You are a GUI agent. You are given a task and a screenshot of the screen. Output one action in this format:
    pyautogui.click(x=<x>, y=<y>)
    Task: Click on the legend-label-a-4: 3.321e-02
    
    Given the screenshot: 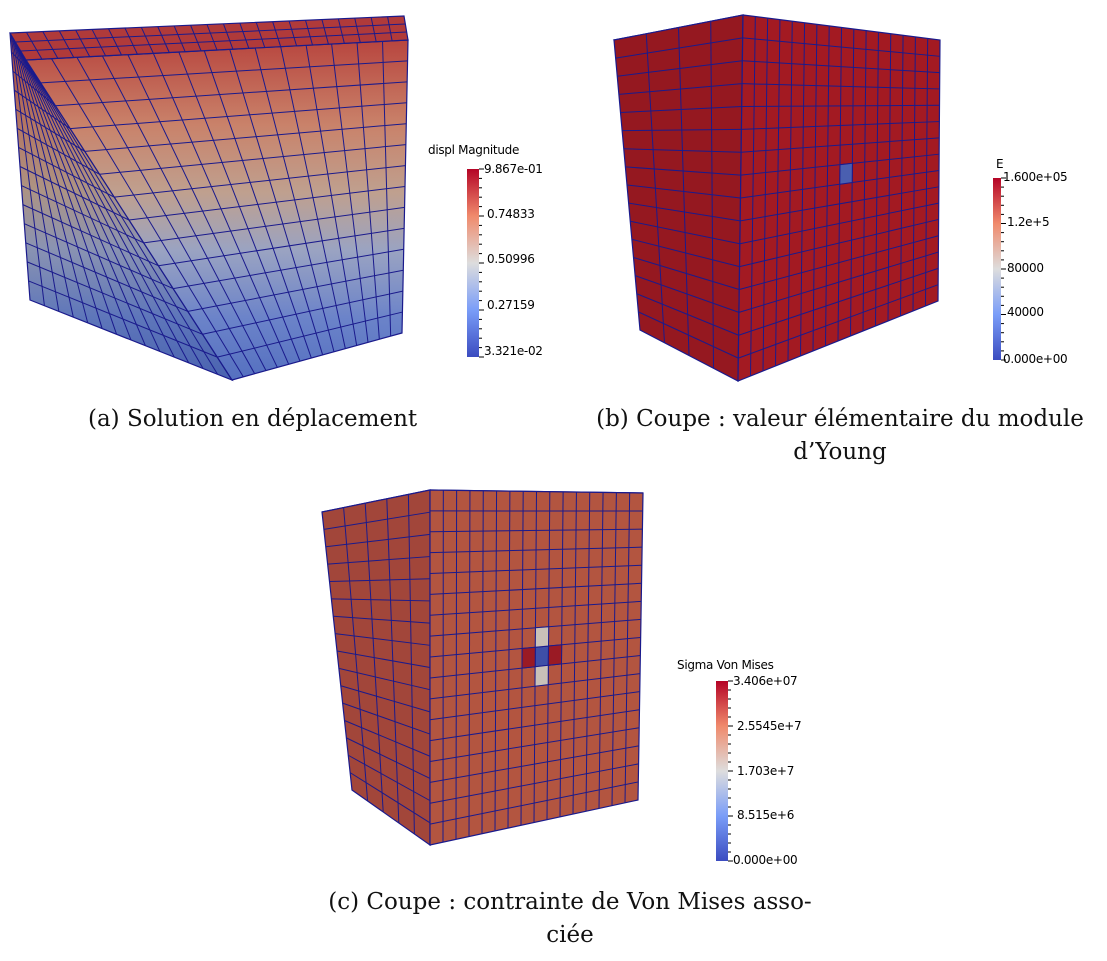 What is the action you would take?
    pyautogui.click(x=513, y=351)
    